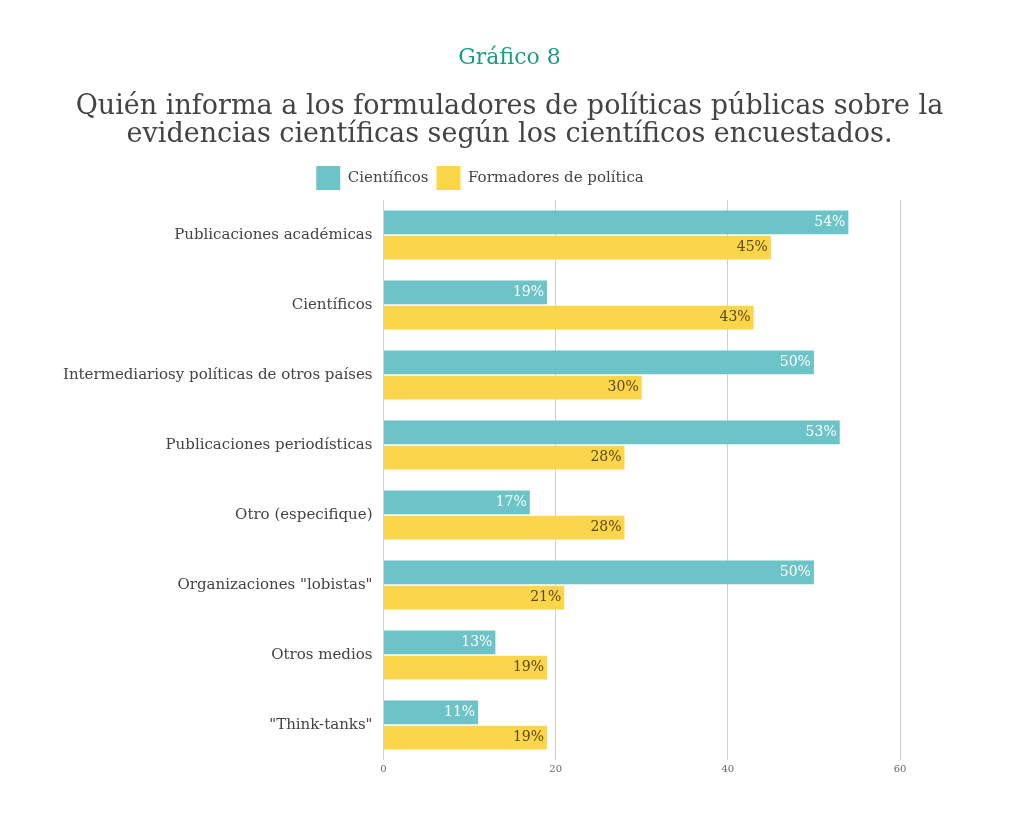  I want to click on y-tick-label: Otros medios, so click(322, 653).